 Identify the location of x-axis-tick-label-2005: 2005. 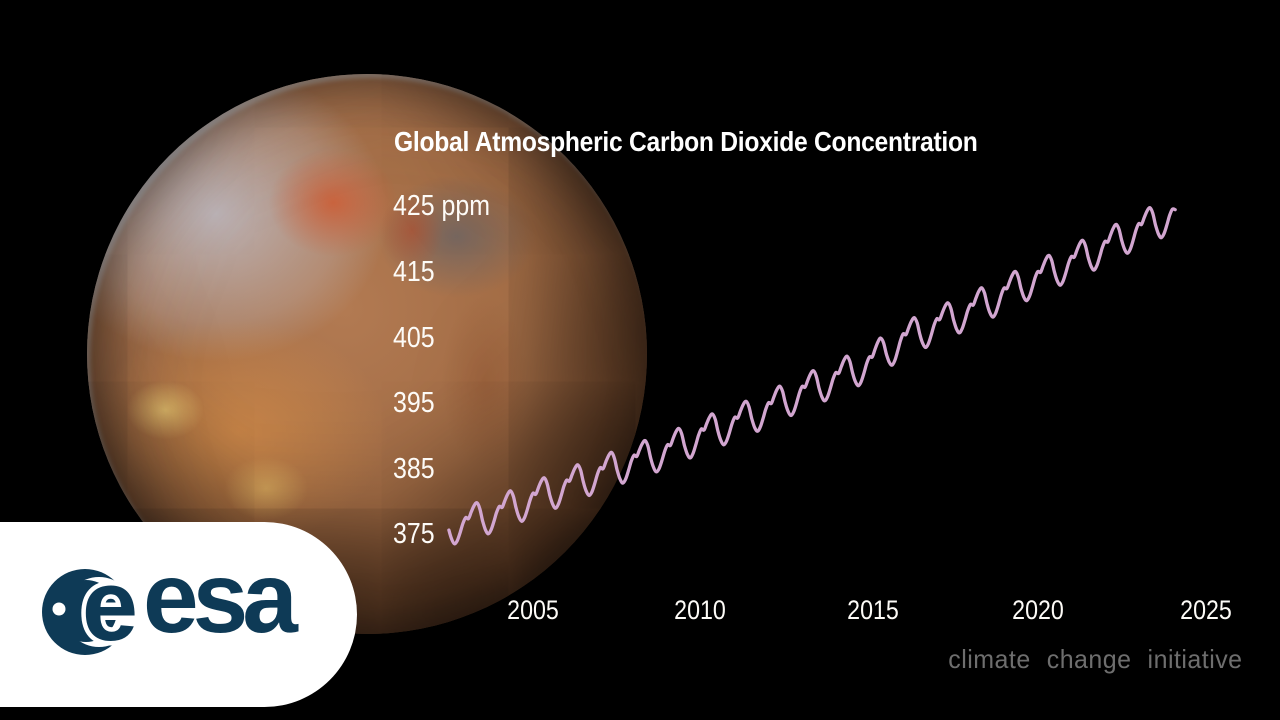
(533, 610).